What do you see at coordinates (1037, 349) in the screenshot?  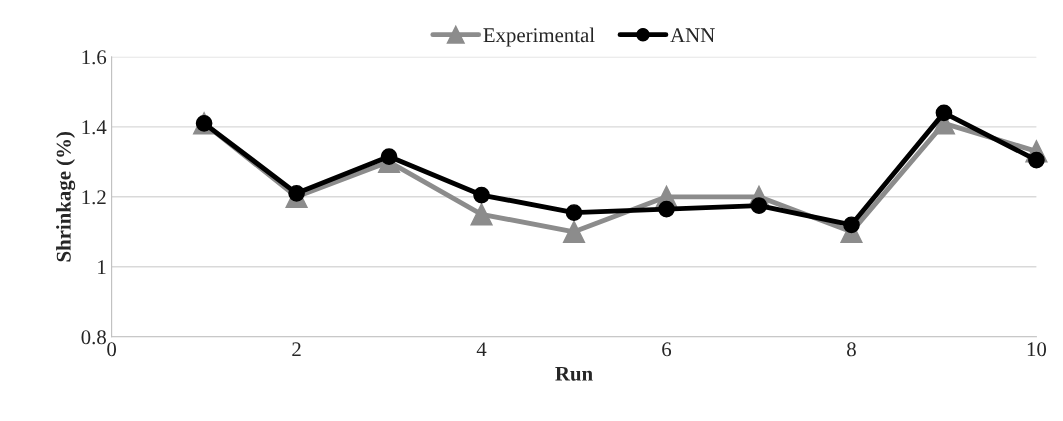 I see `x-tick-label: 10` at bounding box center [1037, 349].